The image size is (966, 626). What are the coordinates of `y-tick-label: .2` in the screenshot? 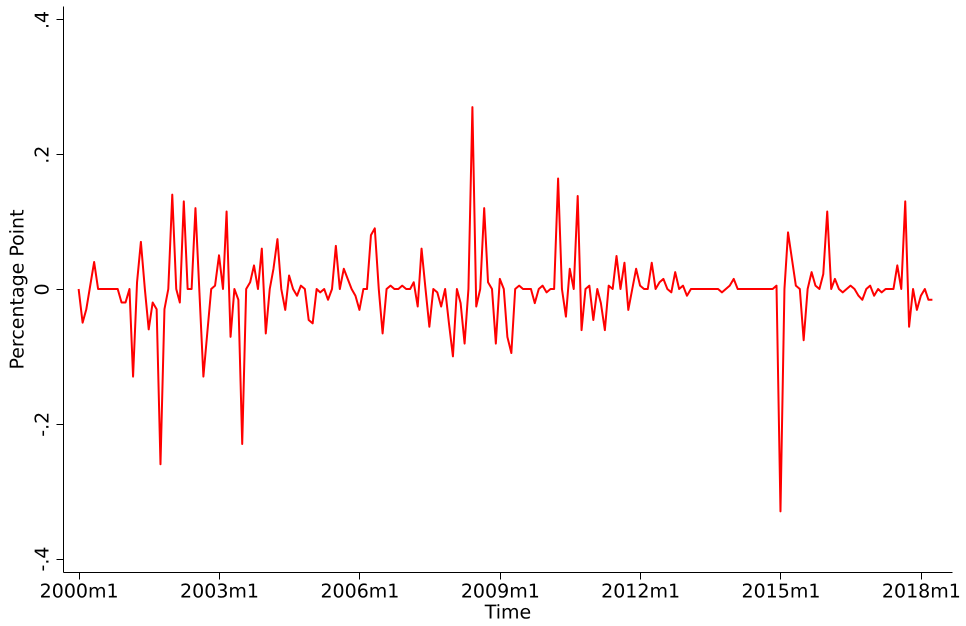 It's located at (43, 155).